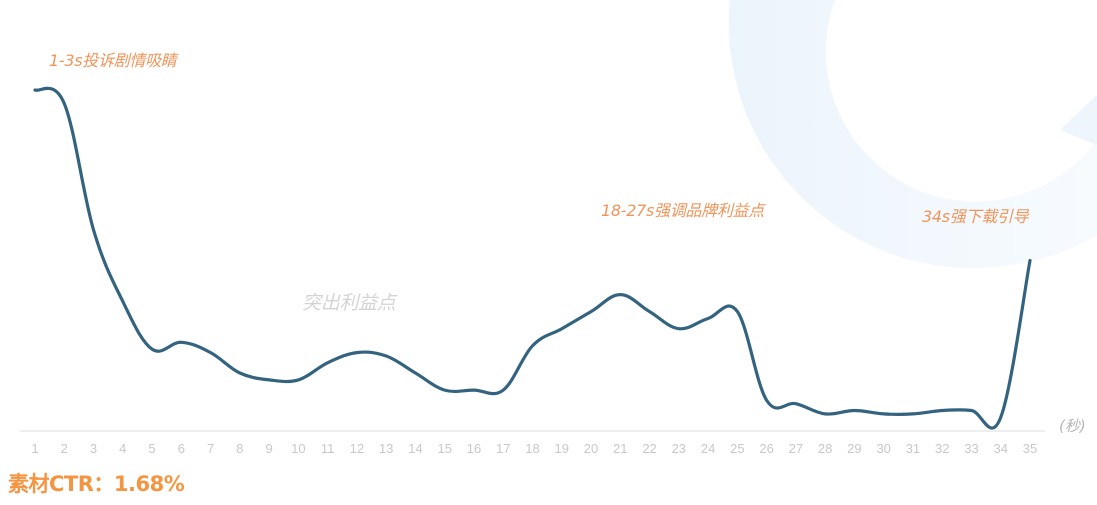  What do you see at coordinates (503, 448) in the screenshot?
I see `x-tick-label: 17` at bounding box center [503, 448].